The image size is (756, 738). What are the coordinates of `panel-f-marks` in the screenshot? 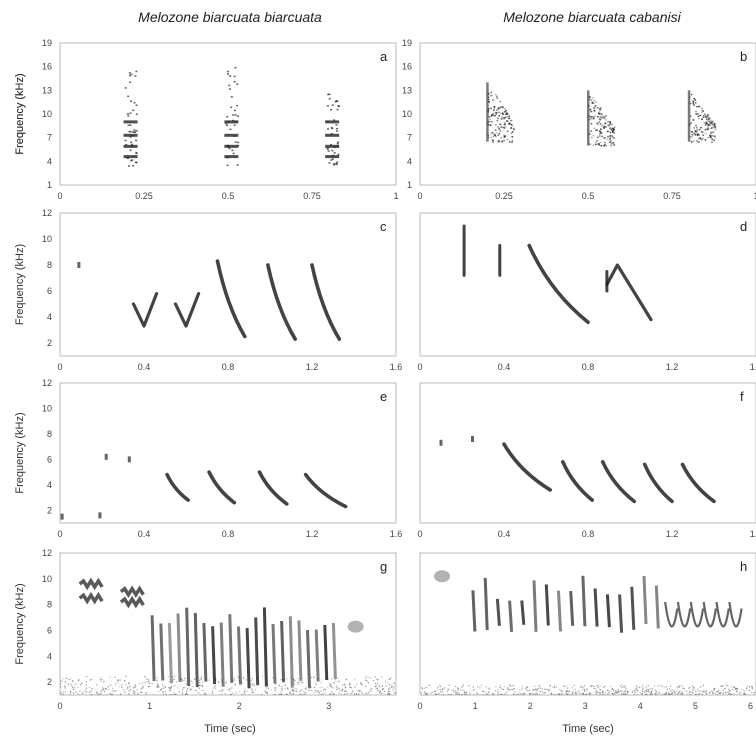 It's located at (577, 470).